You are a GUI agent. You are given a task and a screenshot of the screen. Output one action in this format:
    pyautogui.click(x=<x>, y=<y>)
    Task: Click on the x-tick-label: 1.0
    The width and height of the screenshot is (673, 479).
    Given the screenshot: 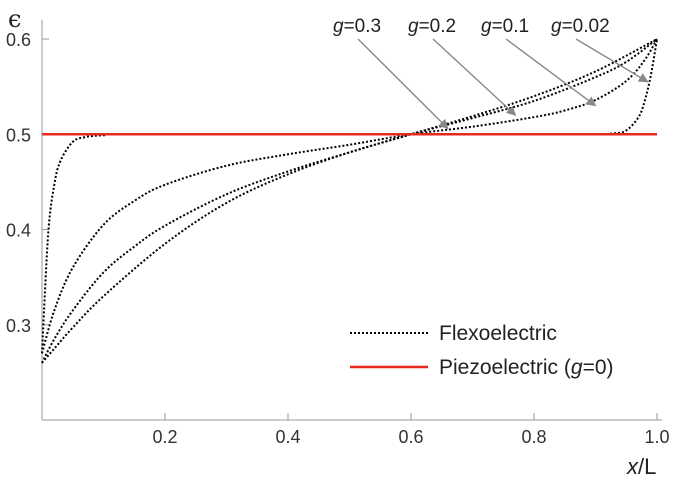 What is the action you would take?
    pyautogui.click(x=656, y=437)
    